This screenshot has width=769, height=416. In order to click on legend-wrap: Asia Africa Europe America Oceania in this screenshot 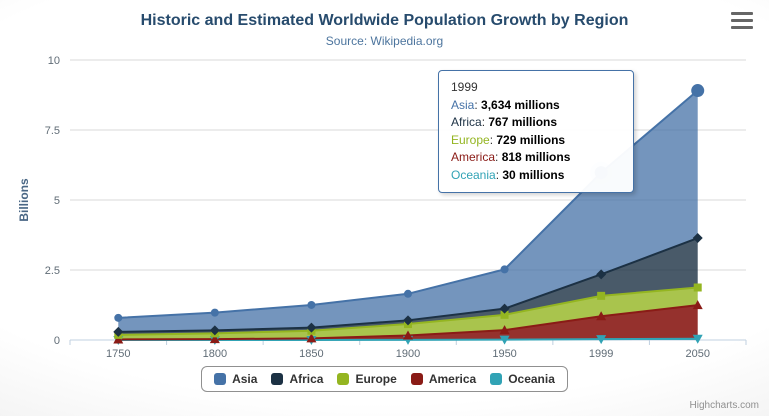, I will do `click(384, 379)`.